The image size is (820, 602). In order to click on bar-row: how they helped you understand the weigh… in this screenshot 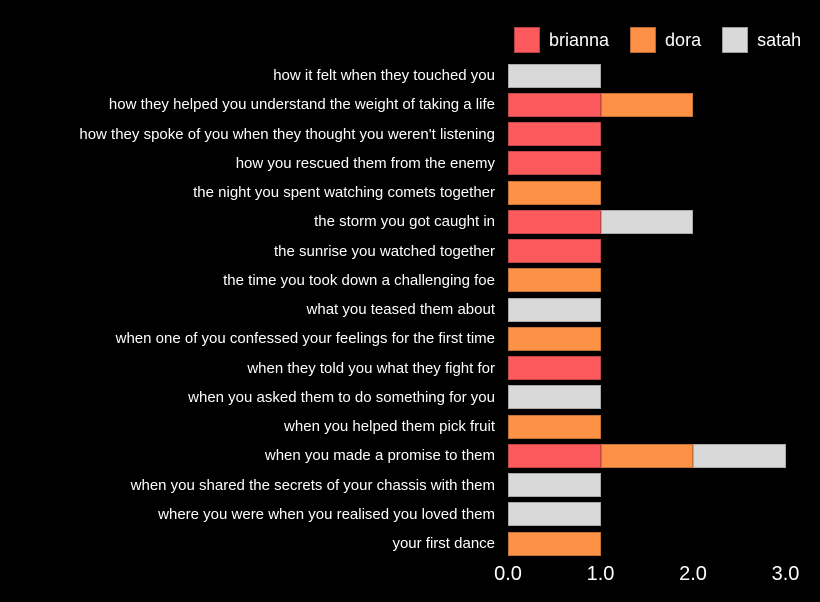, I will do `click(410, 104)`.